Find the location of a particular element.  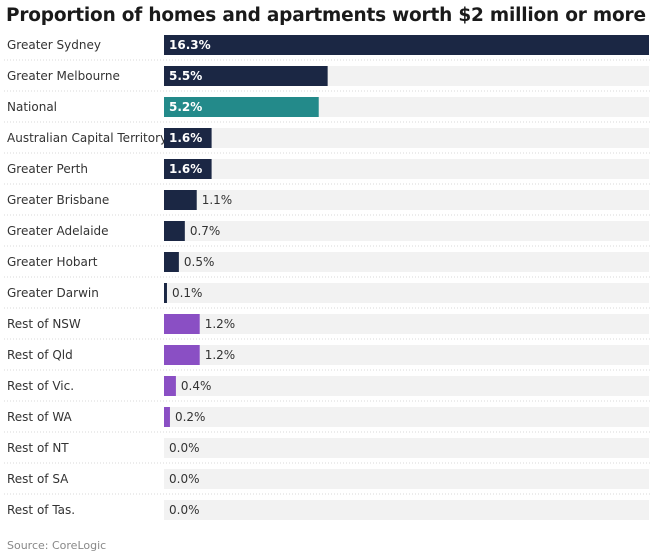

bar-row: Greater Brisbane 1.1% is located at coordinates (328, 196).